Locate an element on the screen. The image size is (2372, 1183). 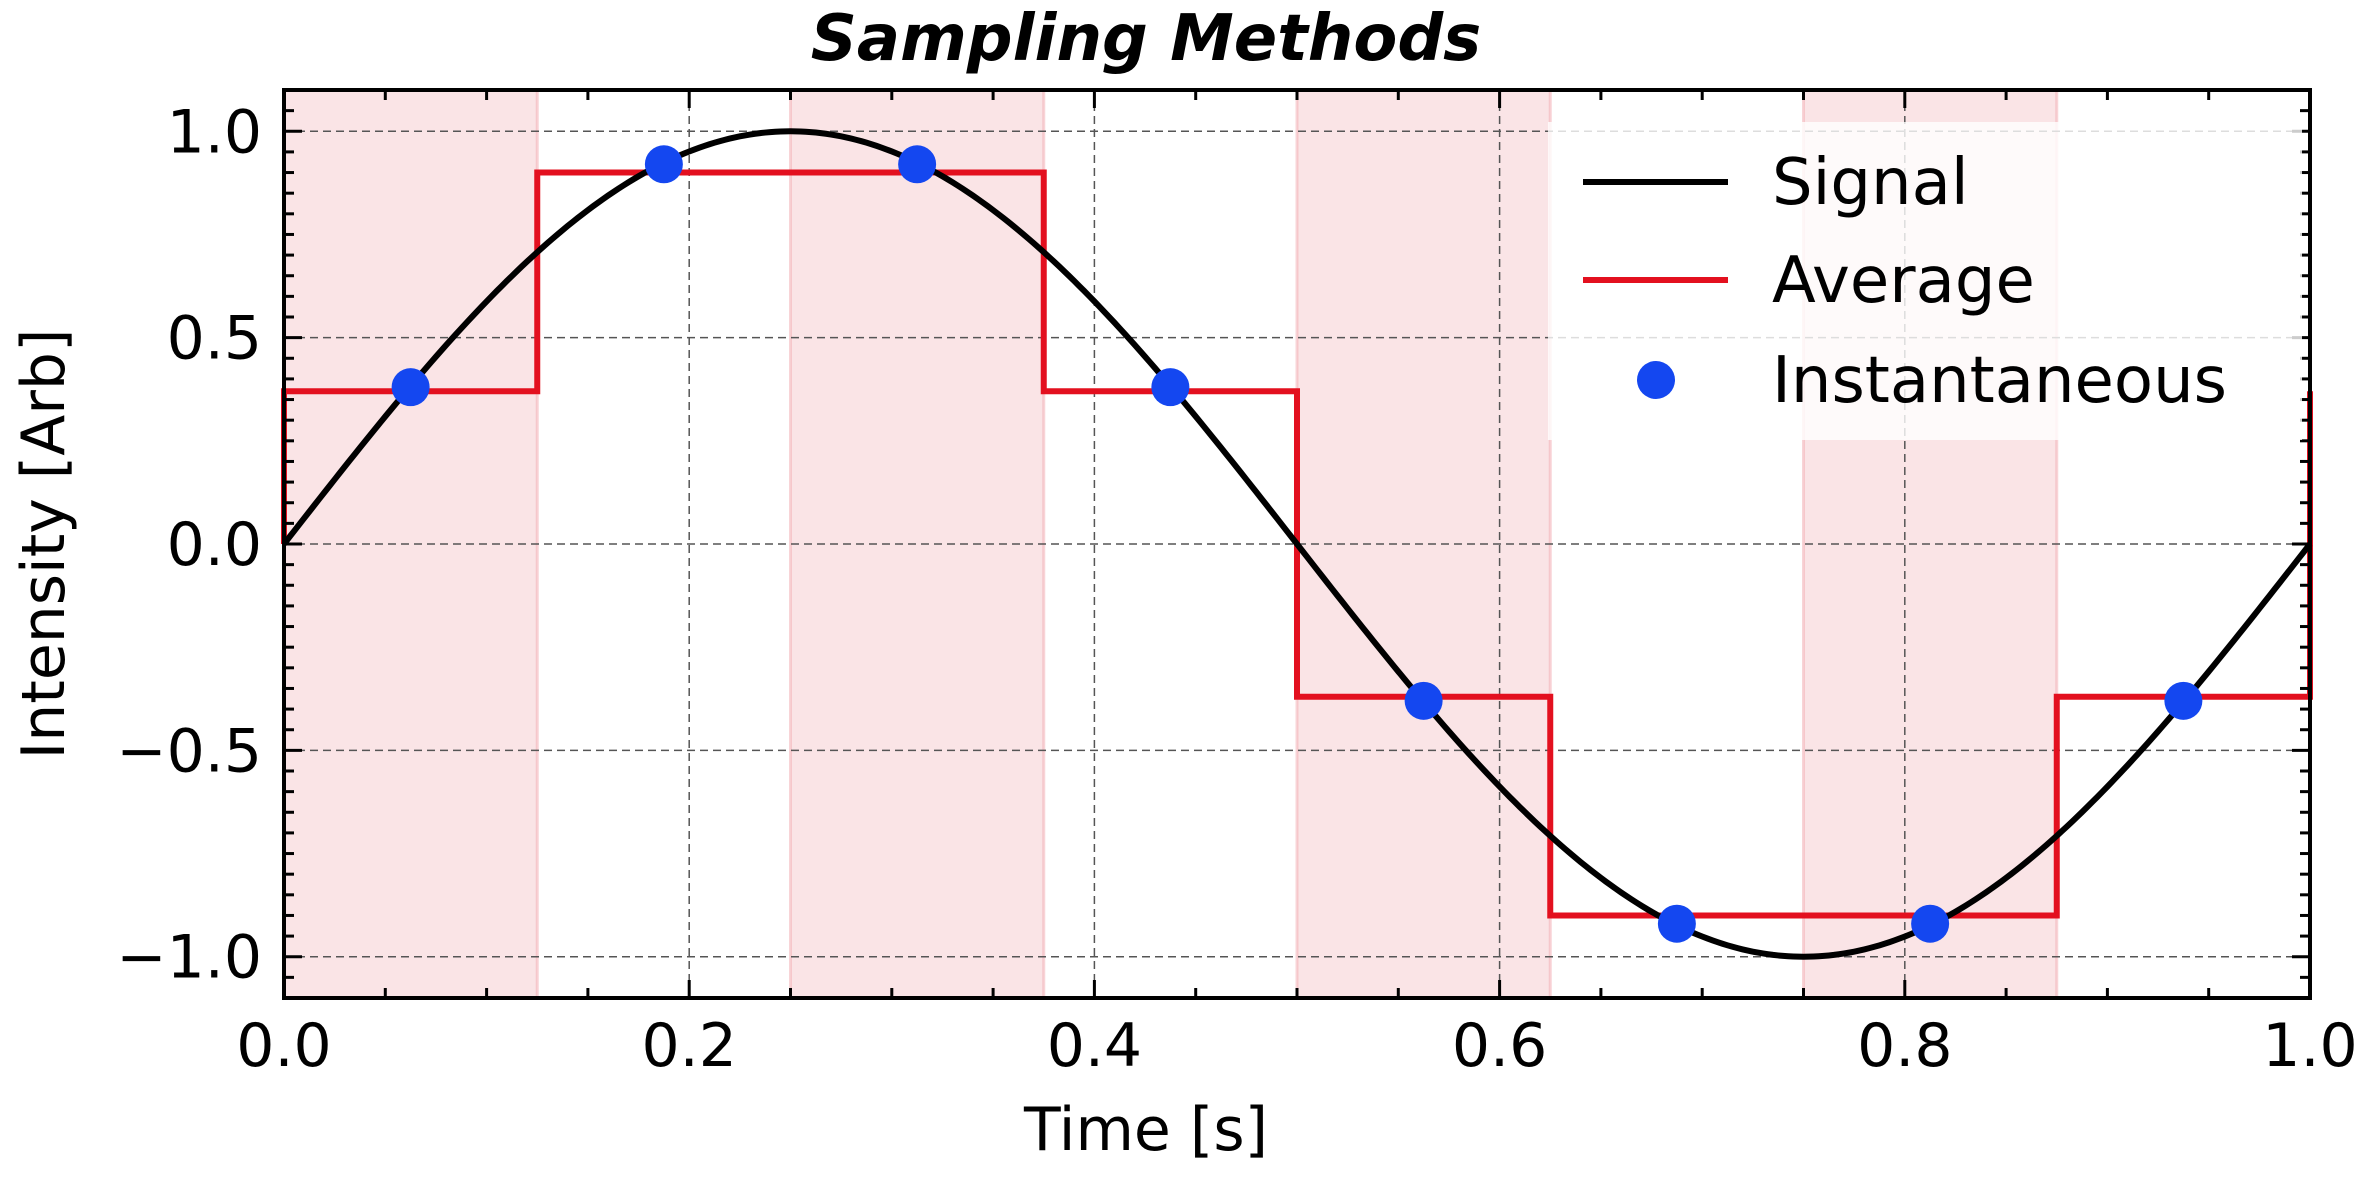
y-tick-label-4: −1.0 is located at coordinates (189, 958).